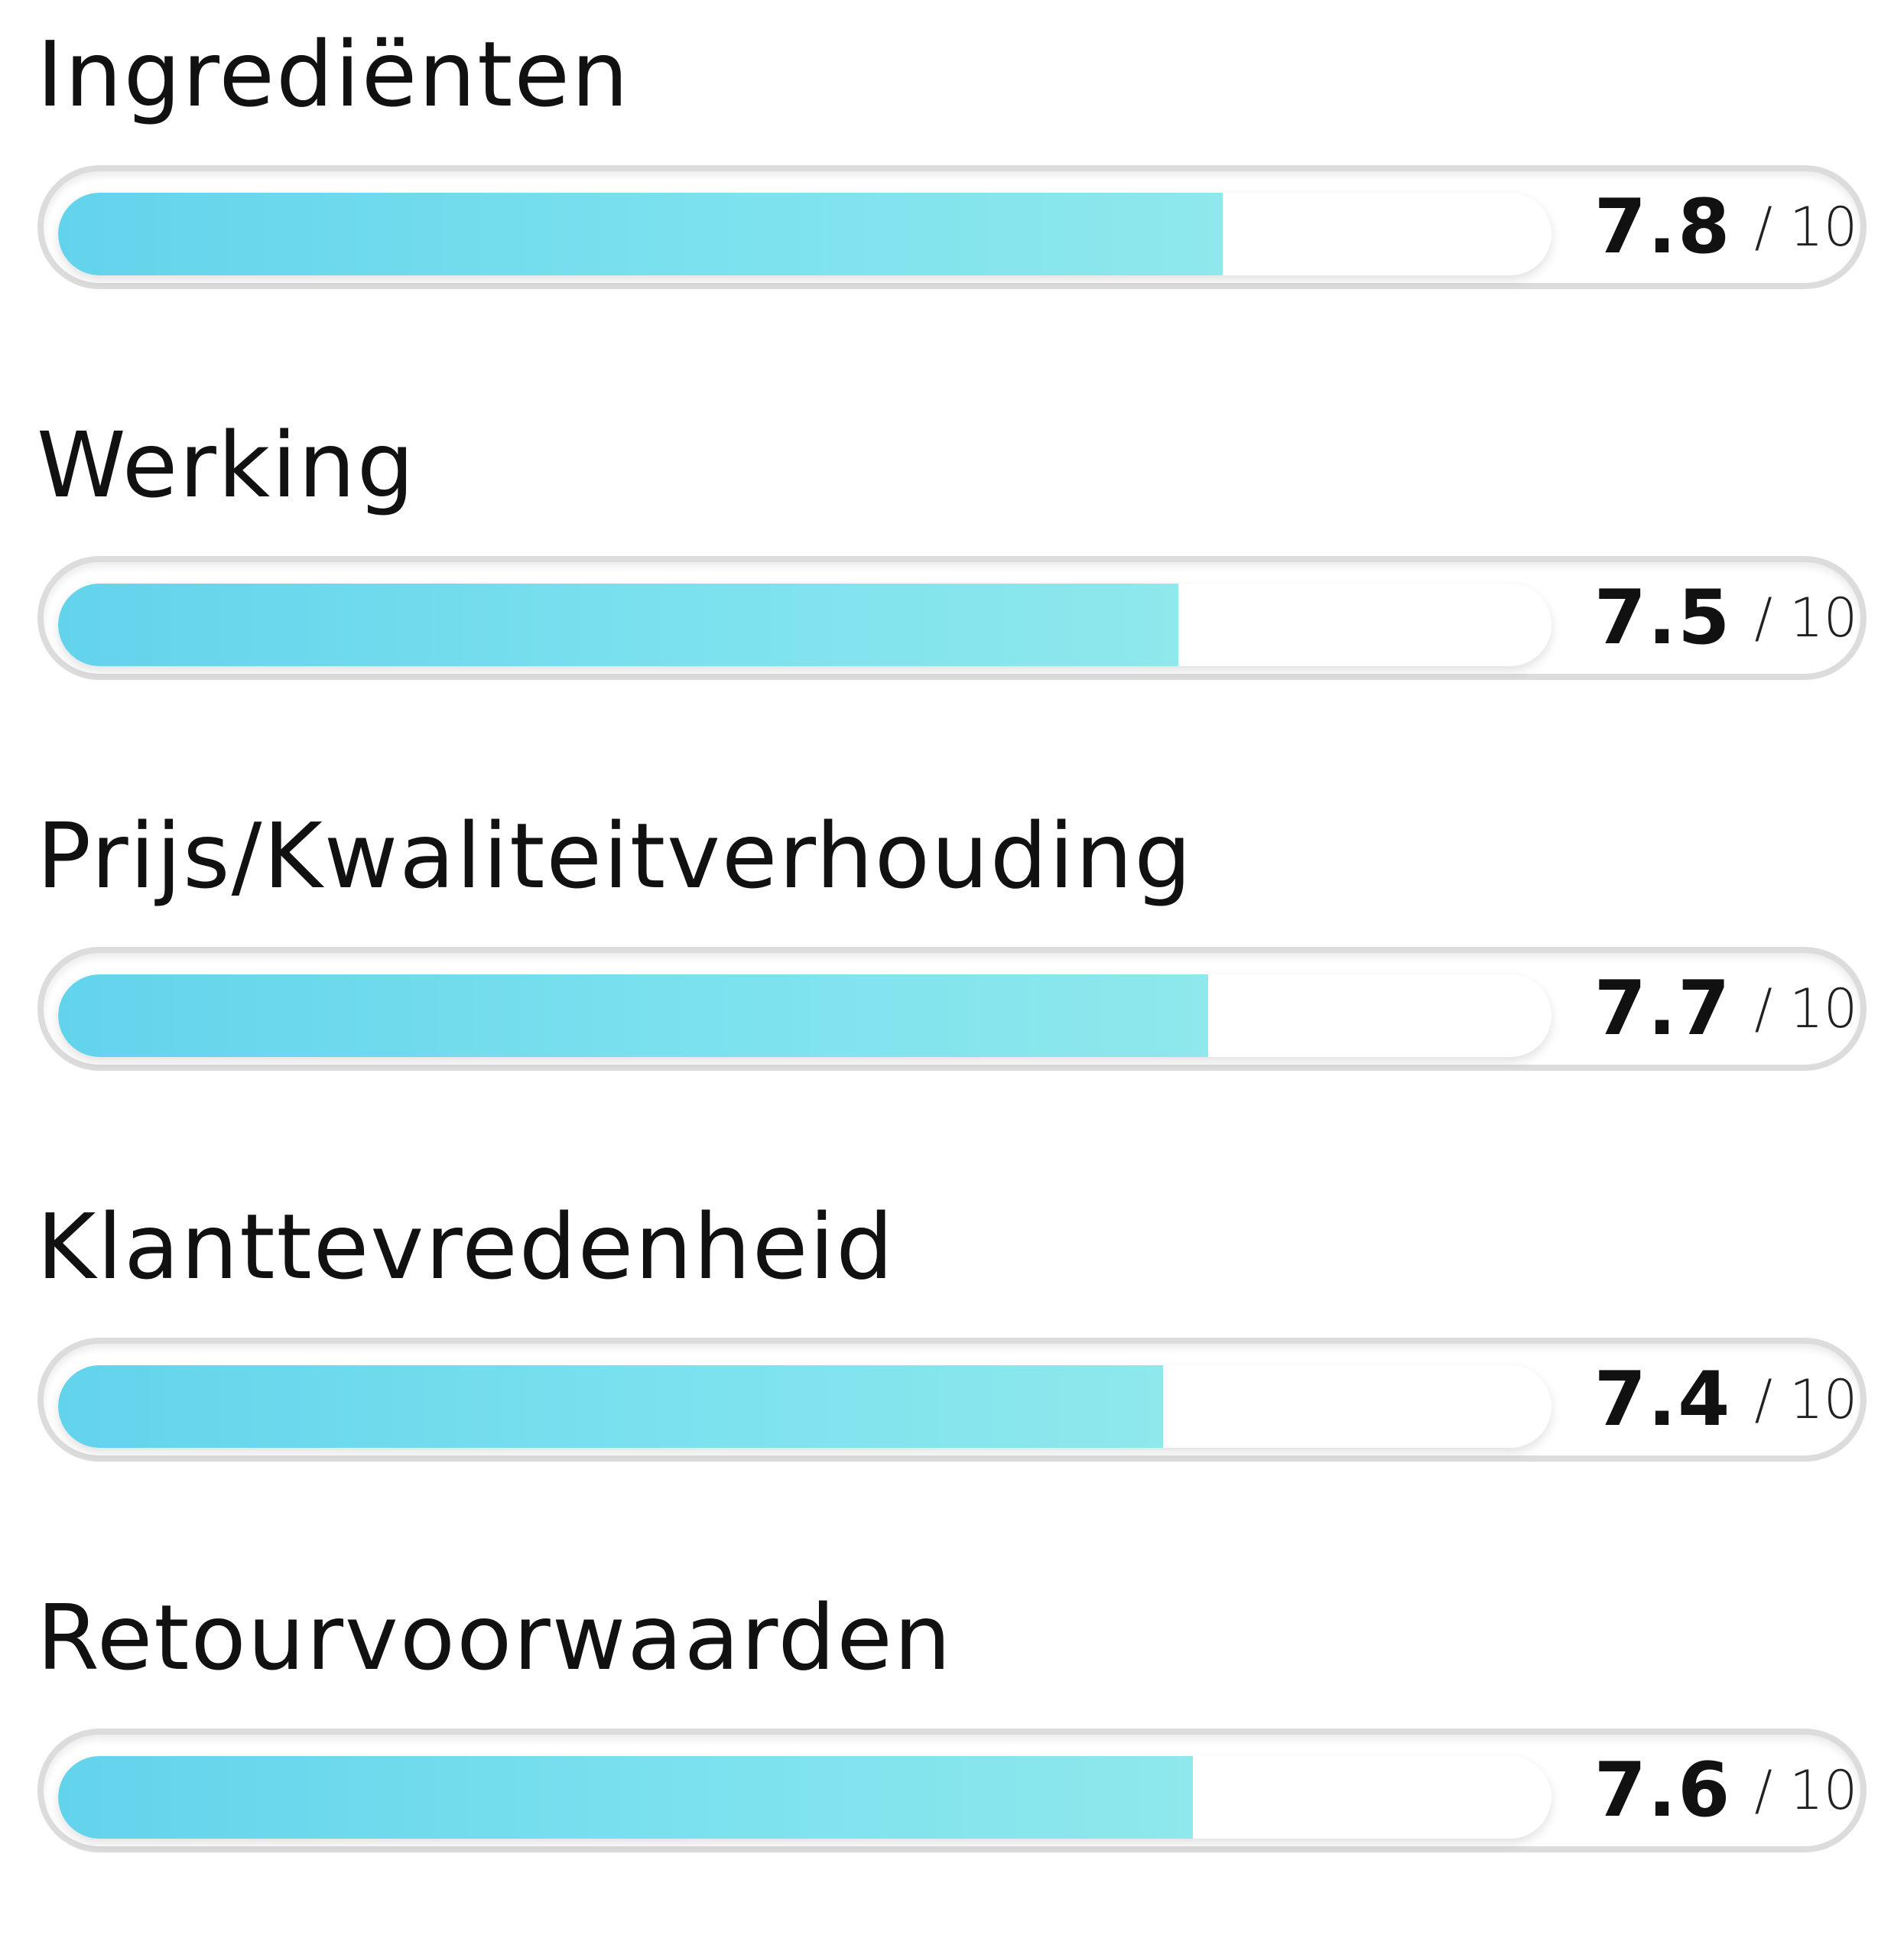 The height and width of the screenshot is (1958, 1904). Describe the element at coordinates (1663, 1399) in the screenshot. I see `rating-value: 7.4` at that location.